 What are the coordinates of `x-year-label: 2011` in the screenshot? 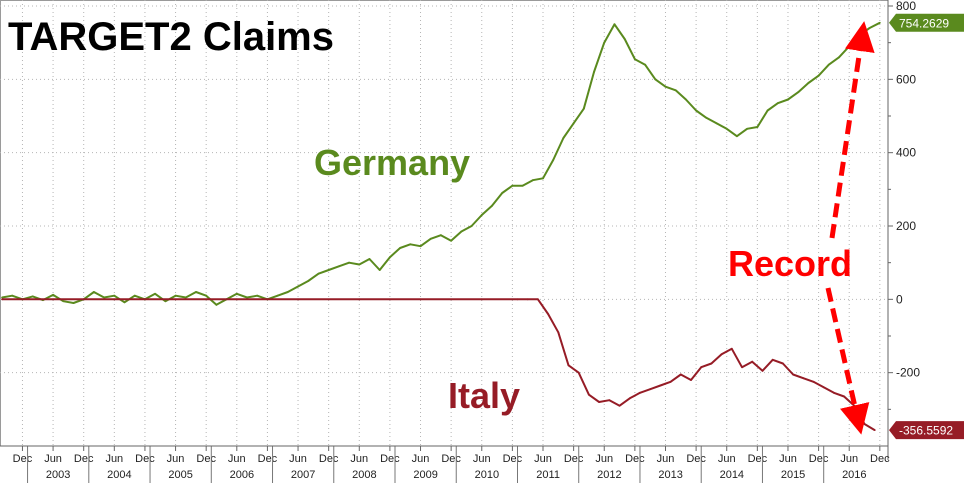 It's located at (548, 475).